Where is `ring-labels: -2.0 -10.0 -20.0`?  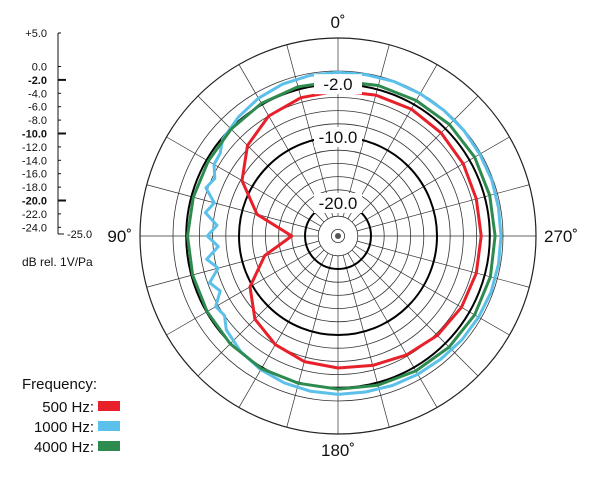
ring-labels: -2.0 -10.0 -20.0 is located at coordinates (338, 143).